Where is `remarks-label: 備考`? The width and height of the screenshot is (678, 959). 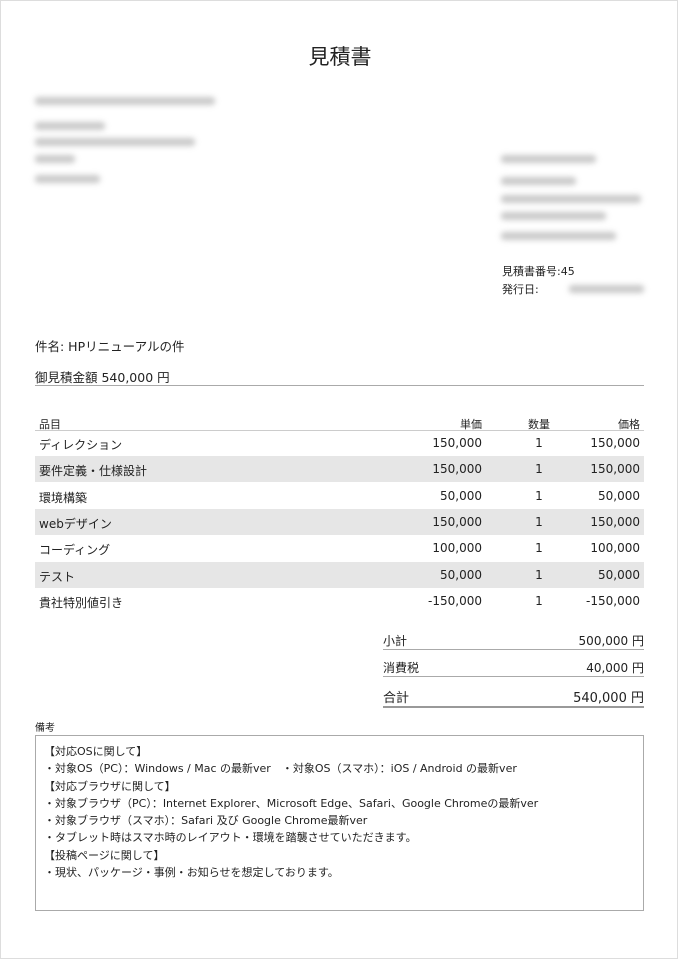
remarks-label: 備考 is located at coordinates (45, 728).